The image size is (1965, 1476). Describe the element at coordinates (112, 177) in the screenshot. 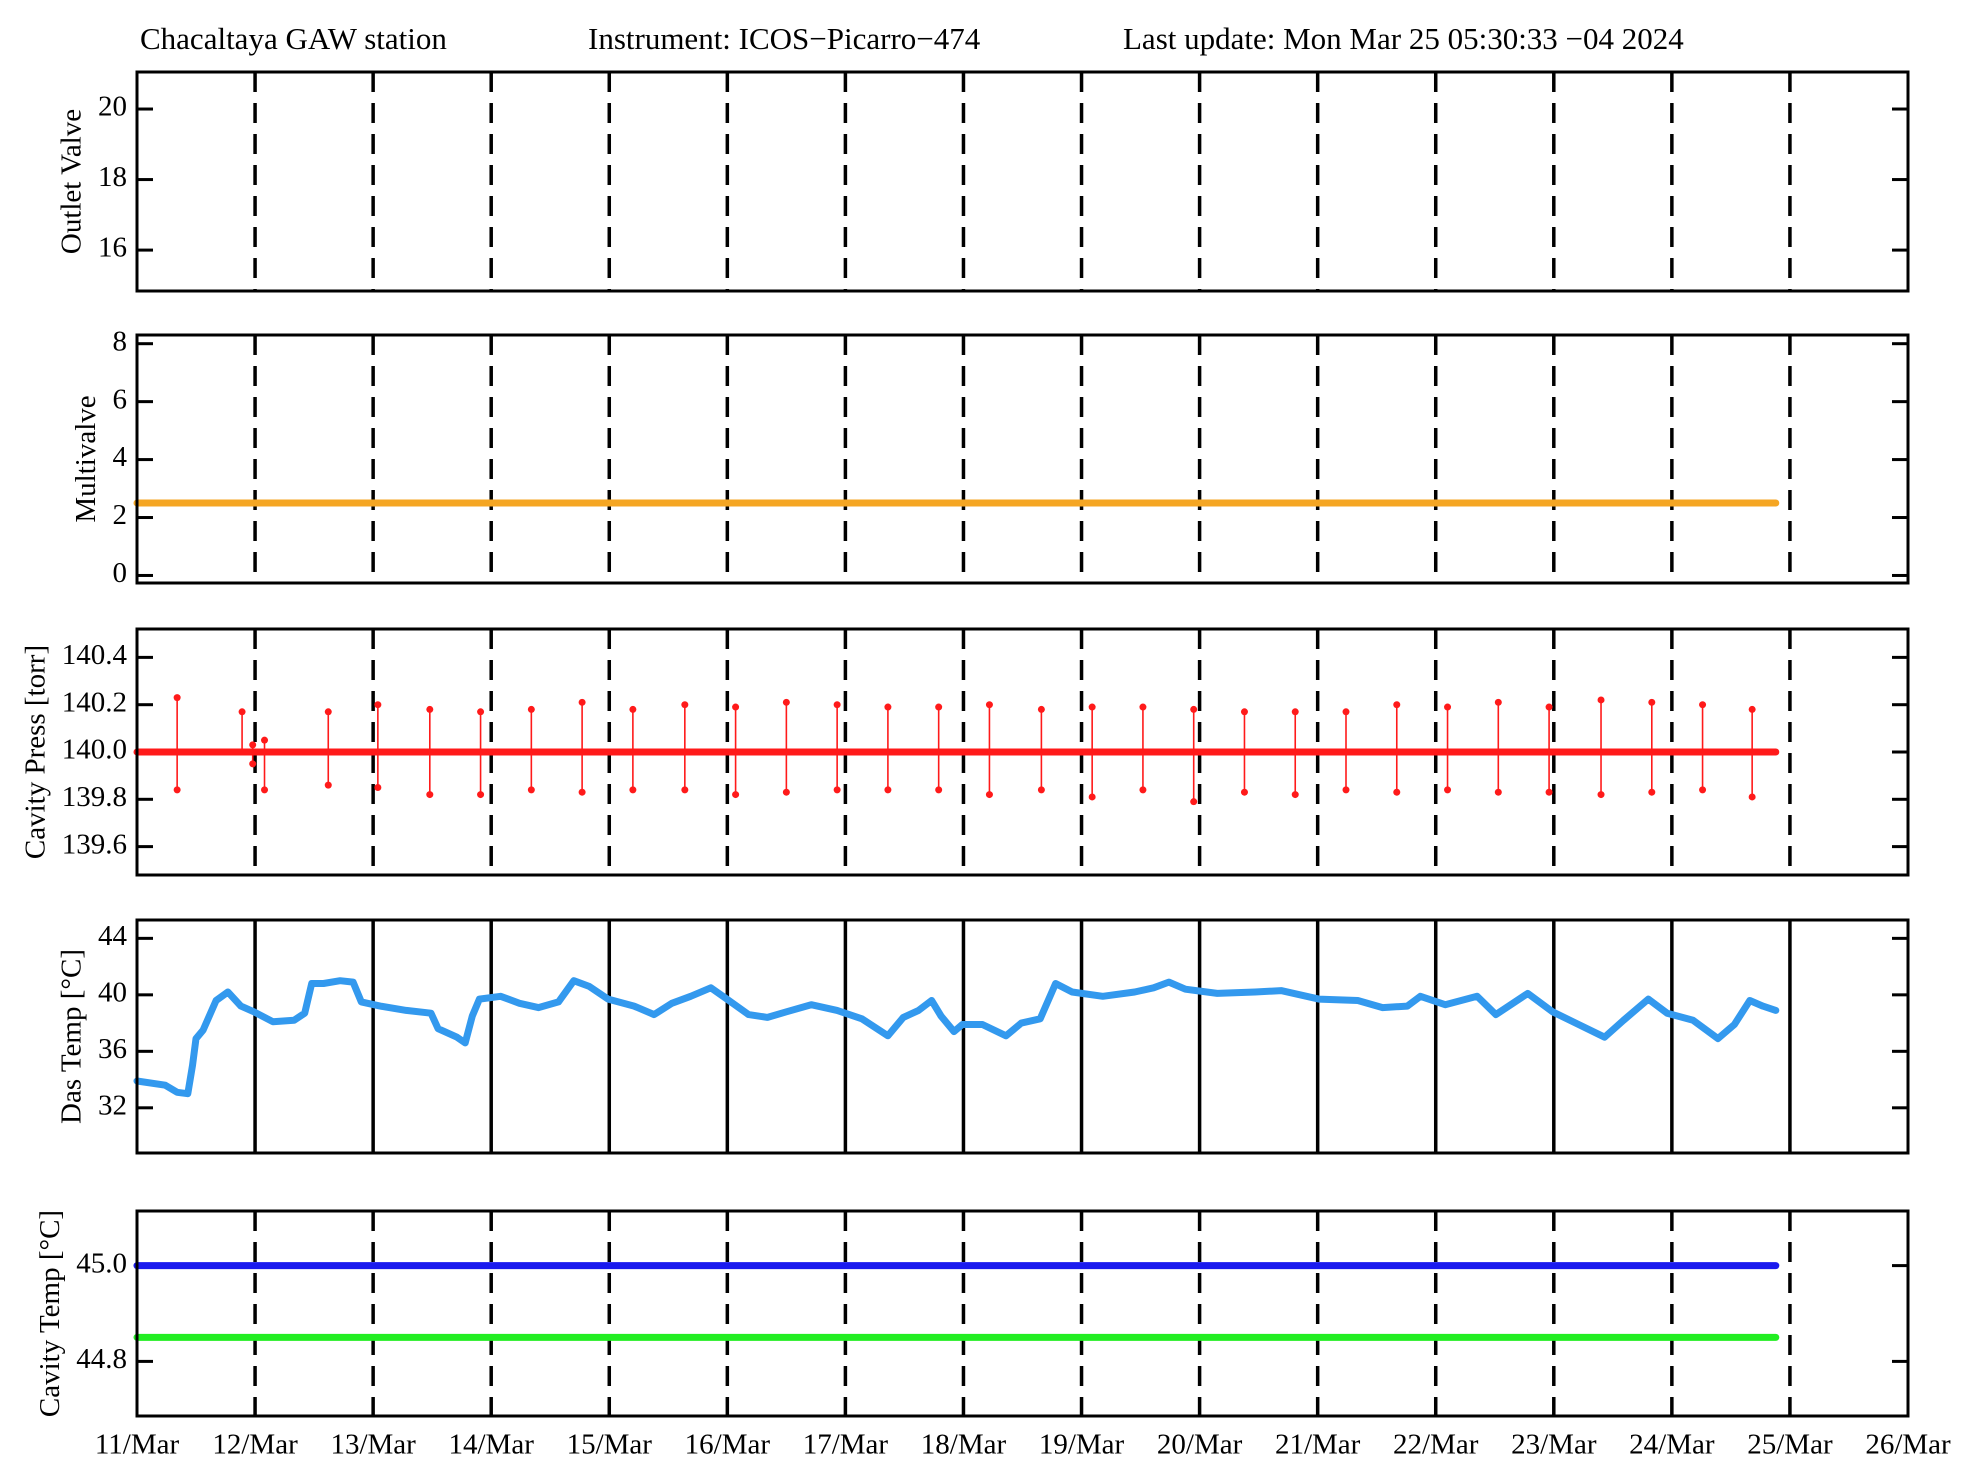

I see `y-tick-label: 18` at that location.